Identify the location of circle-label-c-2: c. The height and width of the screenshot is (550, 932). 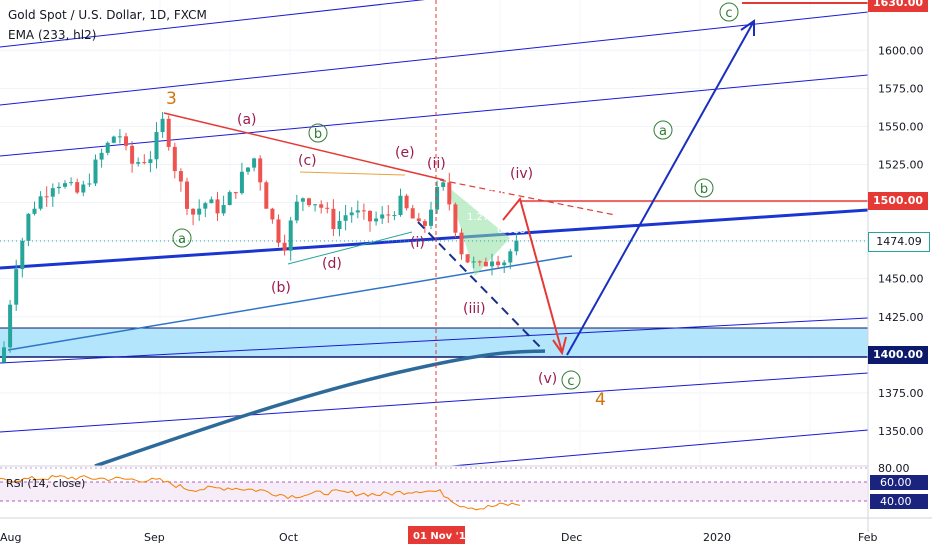
(729, 12).